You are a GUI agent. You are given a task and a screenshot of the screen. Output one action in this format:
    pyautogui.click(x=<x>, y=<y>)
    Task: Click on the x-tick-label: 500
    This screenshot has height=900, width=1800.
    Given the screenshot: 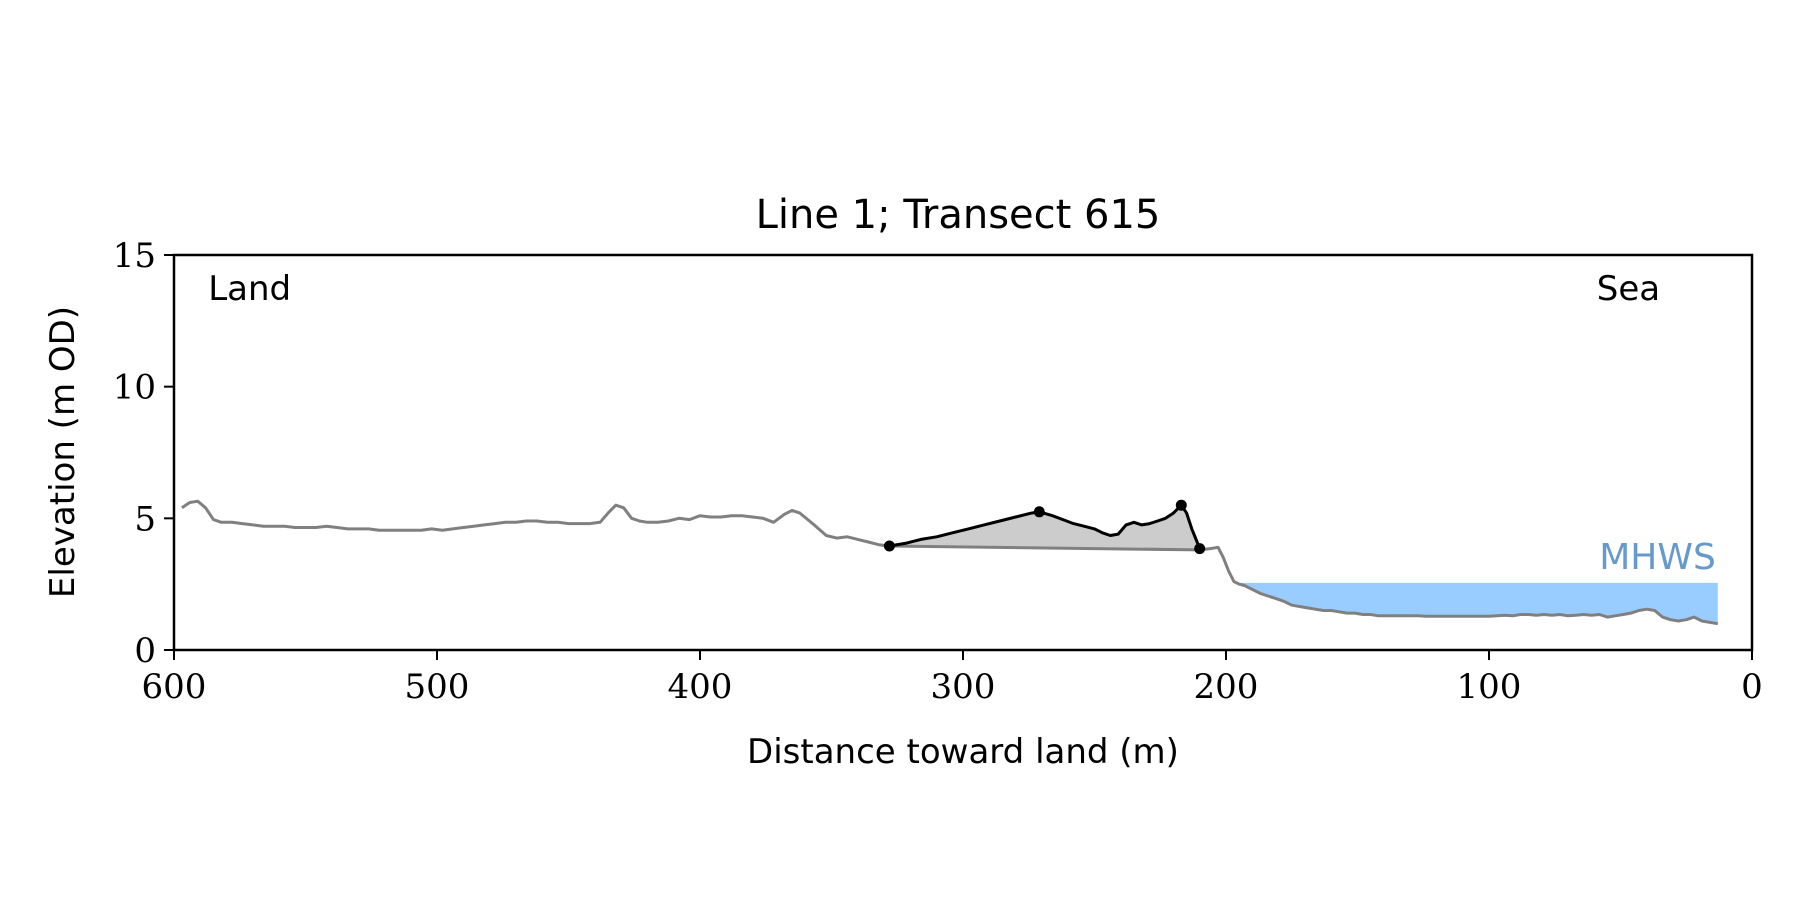 What is the action you would take?
    pyautogui.click(x=437, y=687)
    